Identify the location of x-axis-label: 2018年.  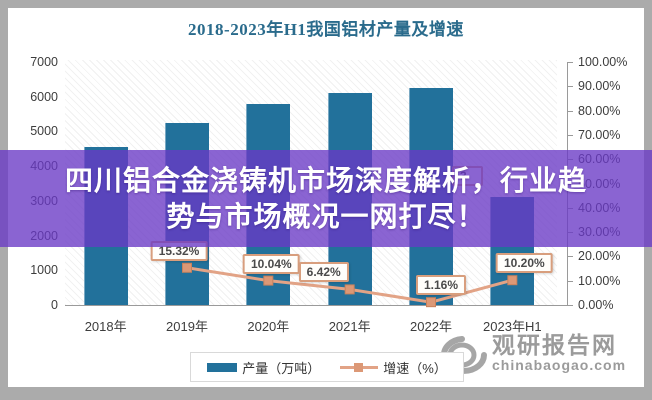
(105, 326).